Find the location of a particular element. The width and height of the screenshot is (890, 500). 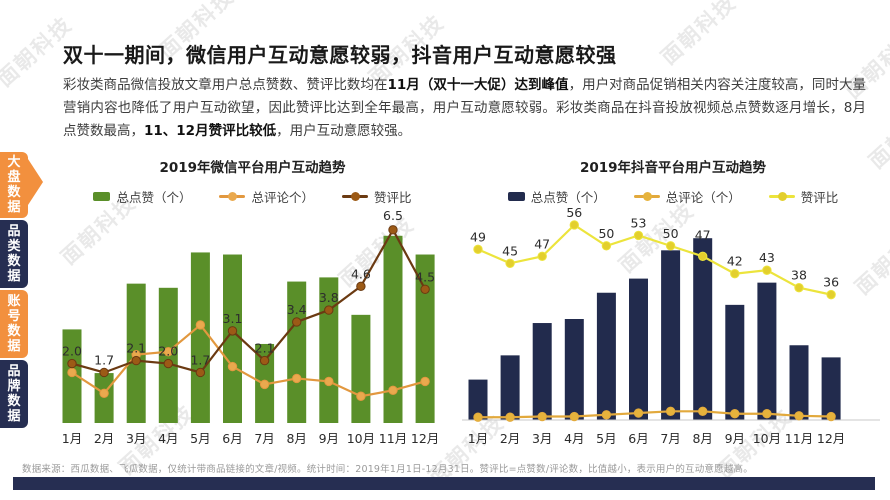

body-segment: 彩妆类商品微信投放文章用户总点赞数、赞评比数均在 is located at coordinates (225, 85).